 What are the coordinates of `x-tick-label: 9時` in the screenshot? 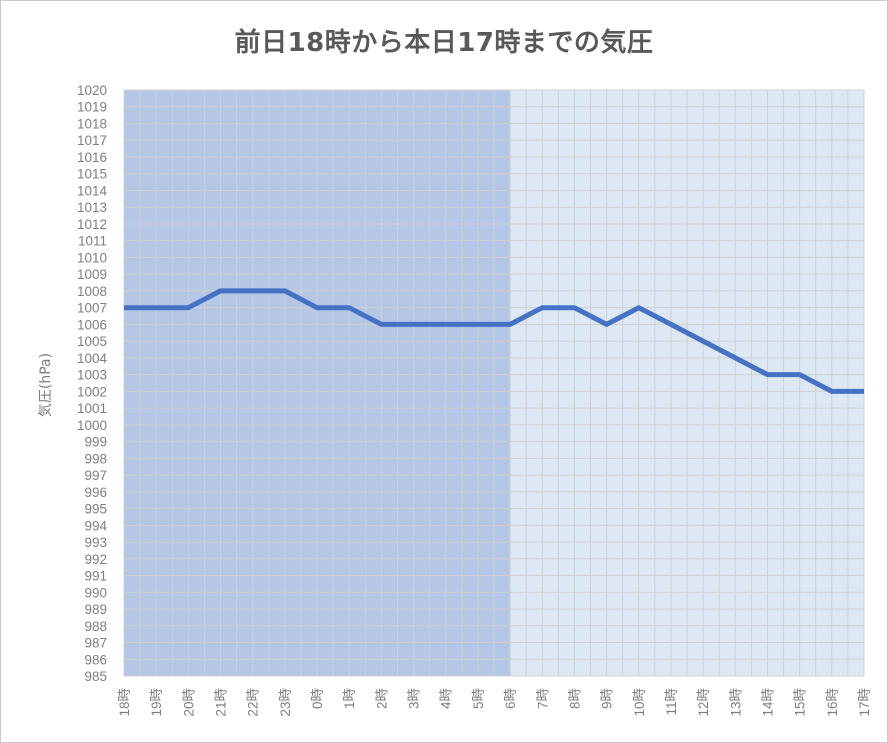 It's located at (607, 699).